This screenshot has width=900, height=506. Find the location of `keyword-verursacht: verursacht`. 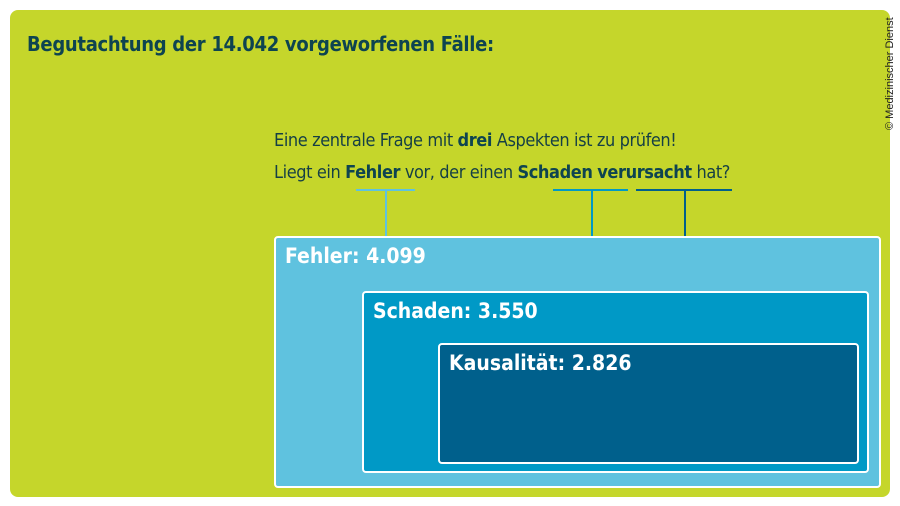

keyword-verursacht: verursacht is located at coordinates (644, 172).